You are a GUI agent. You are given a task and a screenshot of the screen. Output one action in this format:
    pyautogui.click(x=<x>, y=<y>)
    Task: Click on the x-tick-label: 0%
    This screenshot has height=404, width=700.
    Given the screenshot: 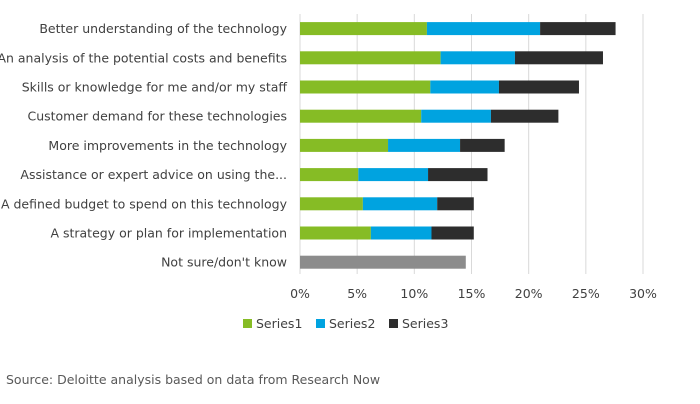 What is the action you would take?
    pyautogui.click(x=300, y=293)
    